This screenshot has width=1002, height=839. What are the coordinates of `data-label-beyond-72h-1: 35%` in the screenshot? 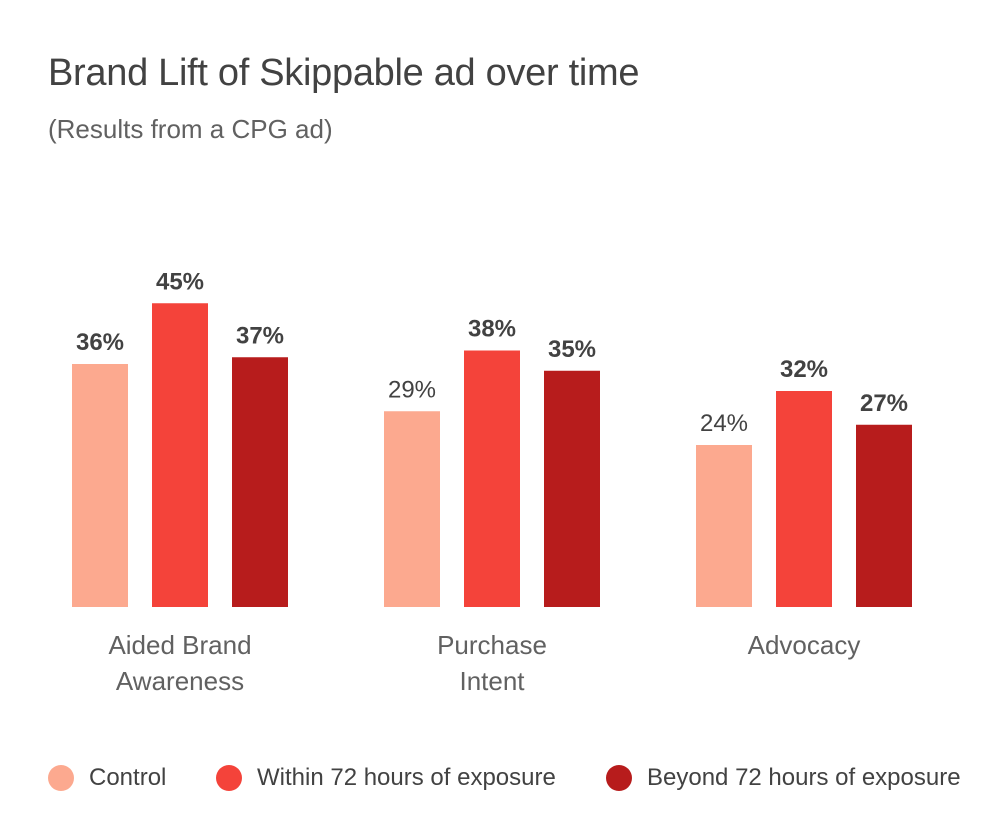 It's located at (572, 349).